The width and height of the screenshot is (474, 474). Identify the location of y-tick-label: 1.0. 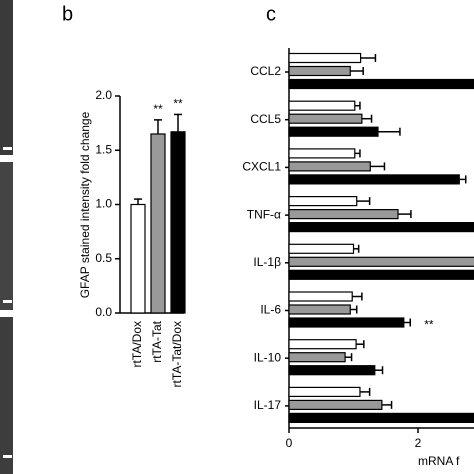
(103, 204).